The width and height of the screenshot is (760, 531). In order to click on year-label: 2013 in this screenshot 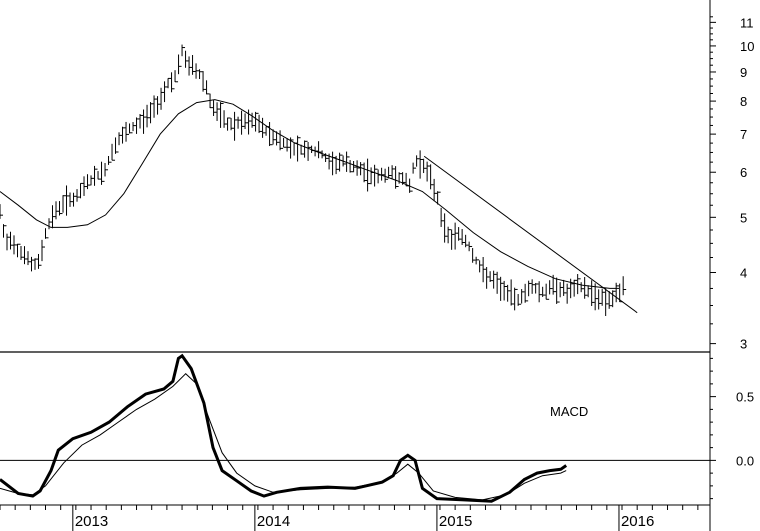, I will do `click(91, 521)`.